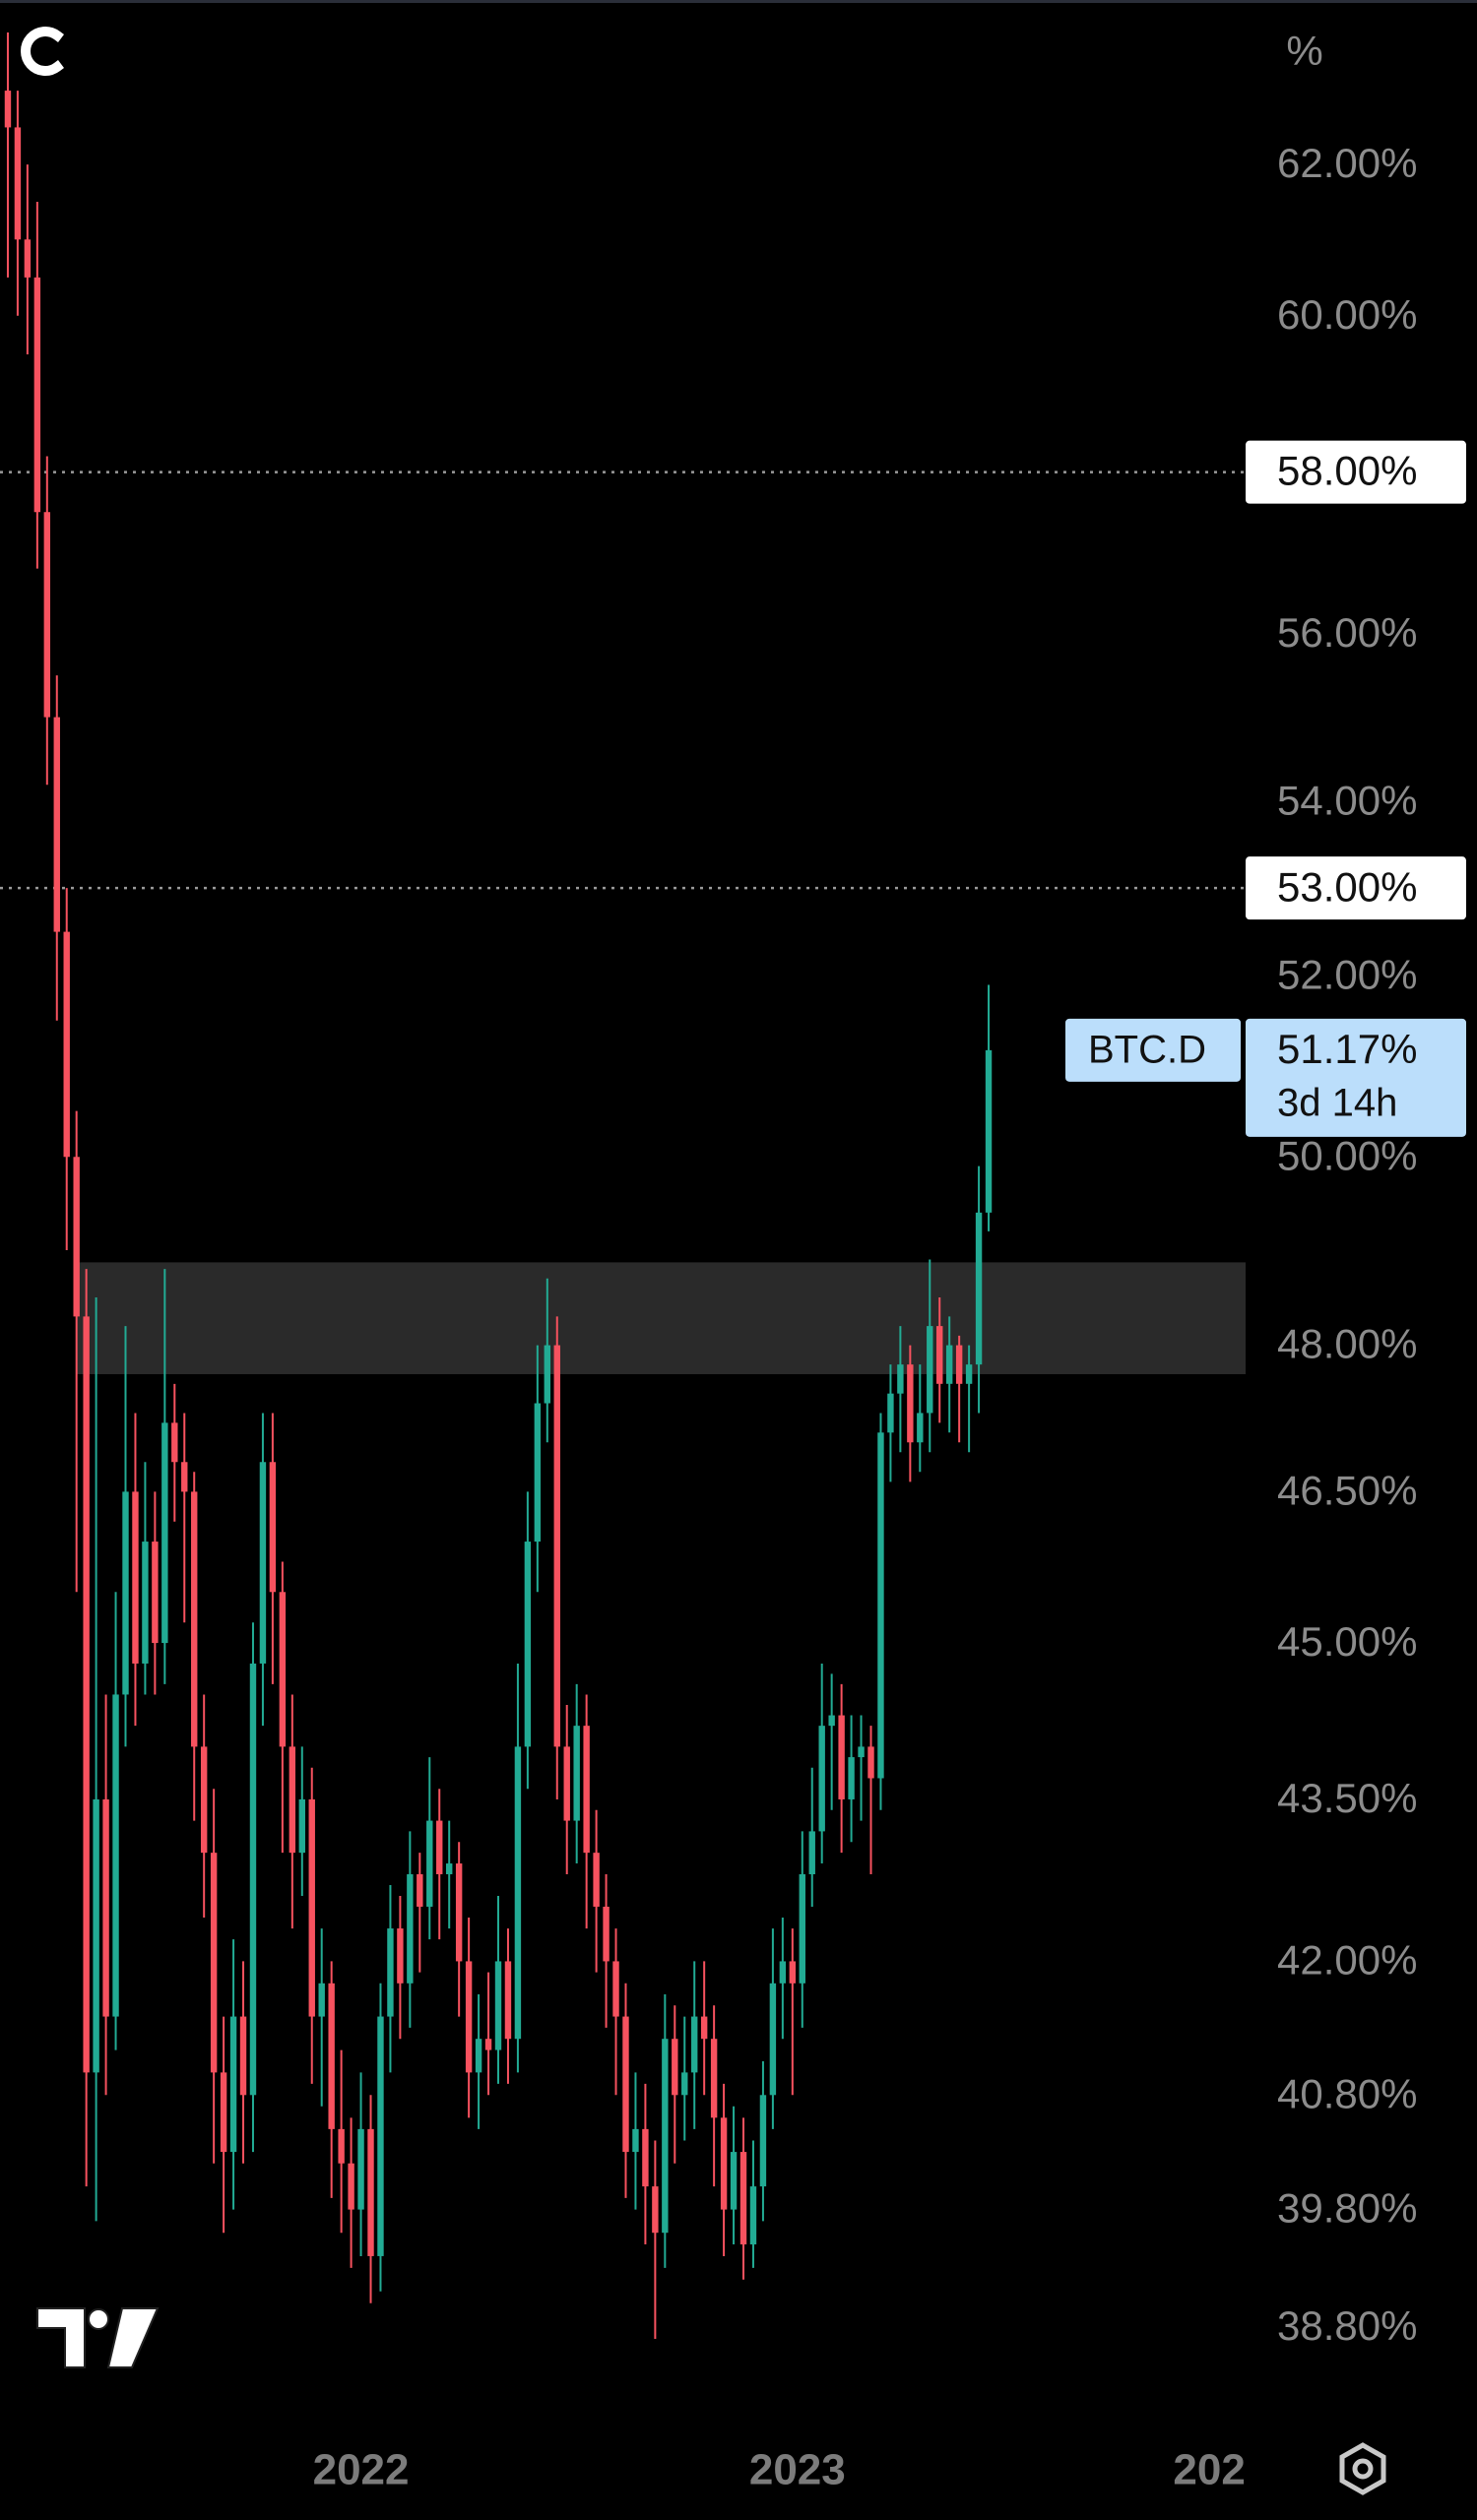 This screenshot has height=2520, width=1477. What do you see at coordinates (1276, 2461) in the screenshot?
I see `axis-mask` at bounding box center [1276, 2461].